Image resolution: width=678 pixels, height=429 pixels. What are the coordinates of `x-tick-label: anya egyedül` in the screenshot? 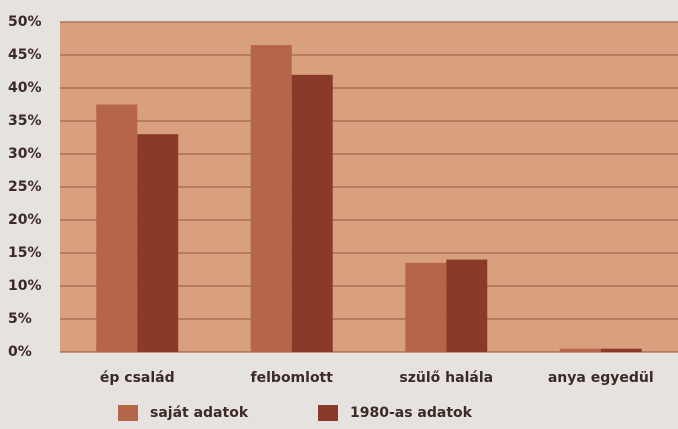 It's located at (601, 378).